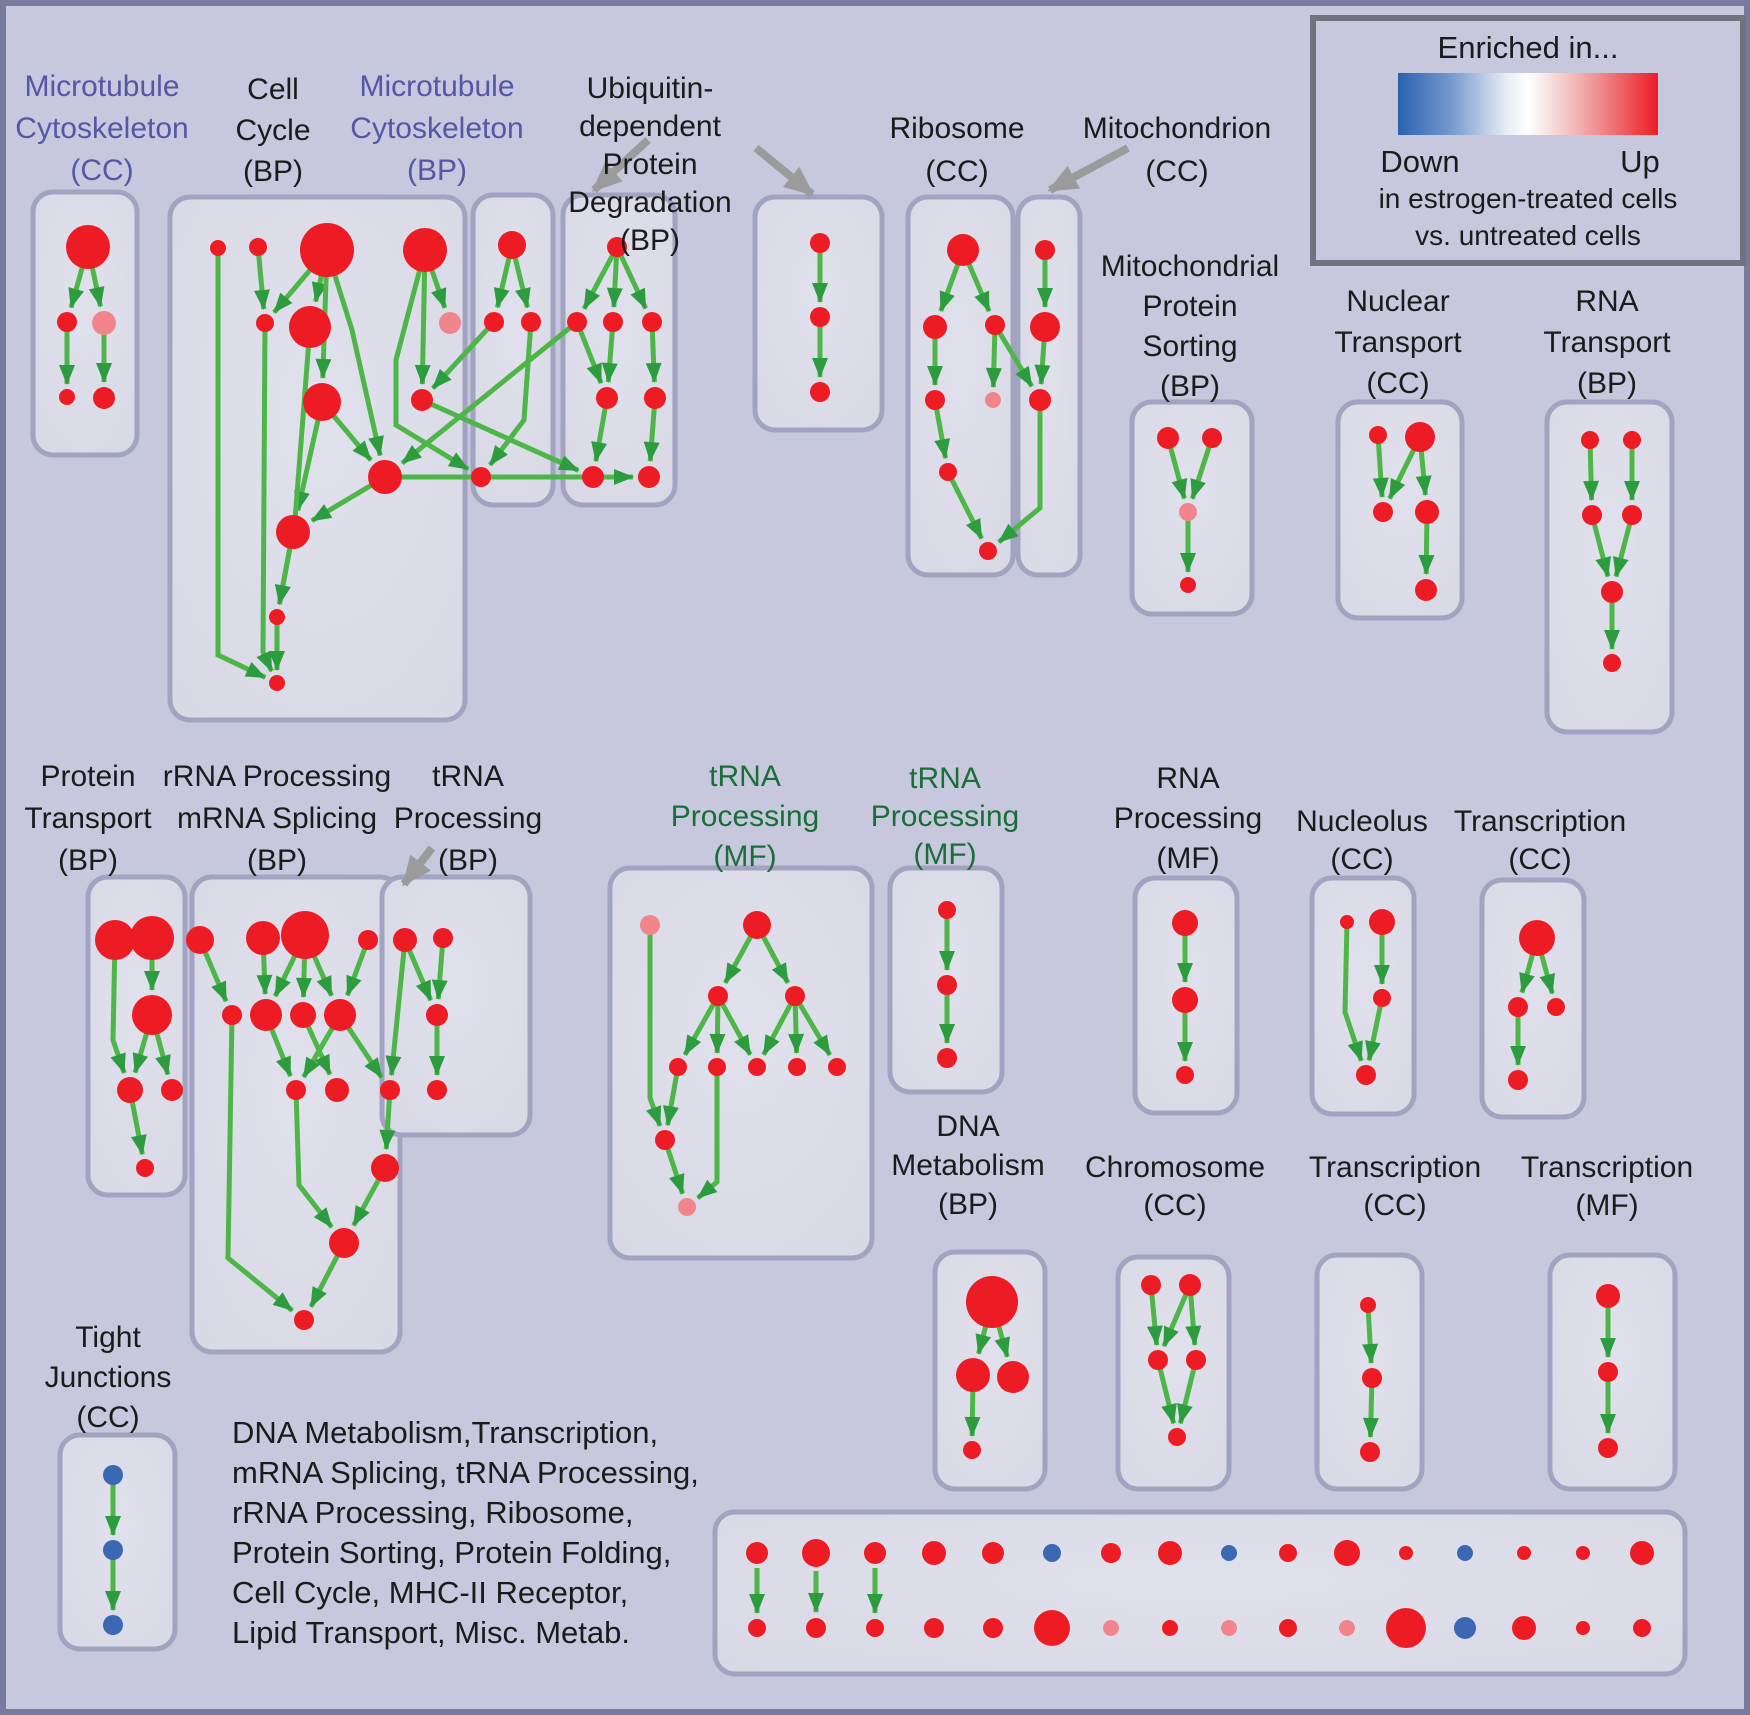 Image resolution: width=1750 pixels, height=1715 pixels. What do you see at coordinates (947, 985) in the screenshot?
I see `go-term-node-h2` at bounding box center [947, 985].